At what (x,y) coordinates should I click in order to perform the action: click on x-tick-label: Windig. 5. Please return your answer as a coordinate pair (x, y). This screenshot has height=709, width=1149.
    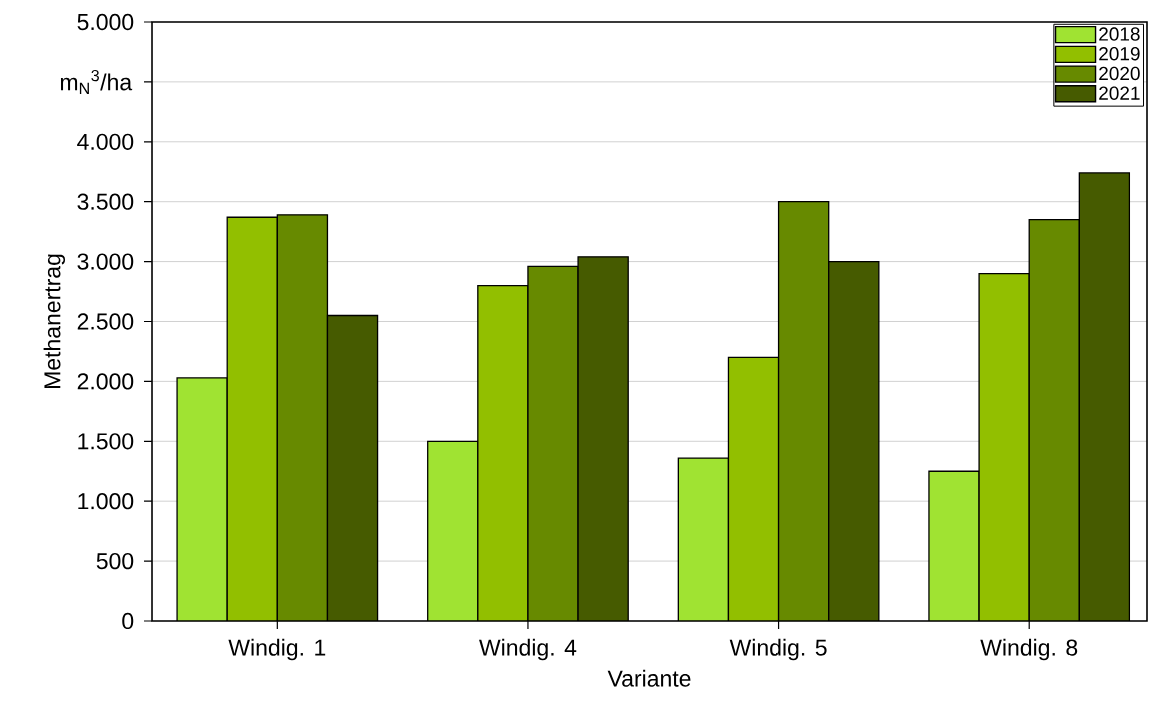
    Looking at the image, I should click on (778, 649).